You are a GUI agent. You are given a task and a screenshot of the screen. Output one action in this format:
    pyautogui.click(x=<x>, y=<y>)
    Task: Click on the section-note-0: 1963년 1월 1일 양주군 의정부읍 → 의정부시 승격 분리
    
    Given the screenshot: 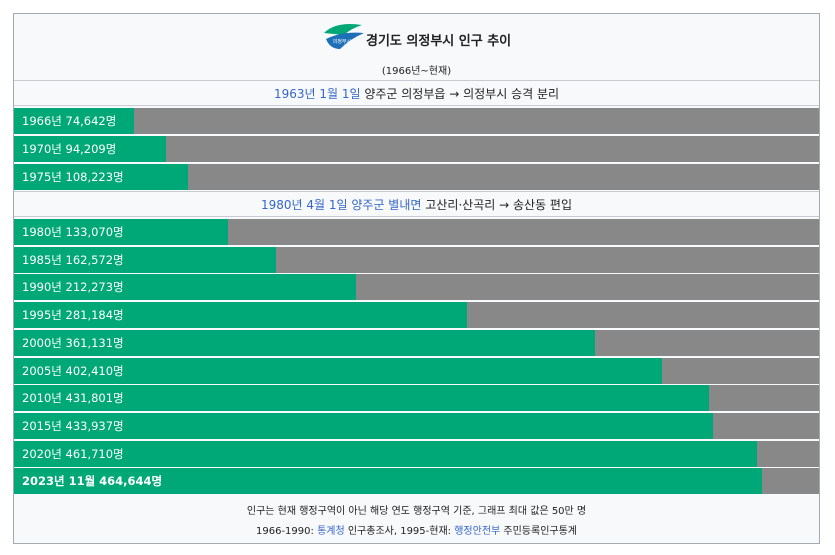 What is the action you would take?
    pyautogui.click(x=416, y=93)
    